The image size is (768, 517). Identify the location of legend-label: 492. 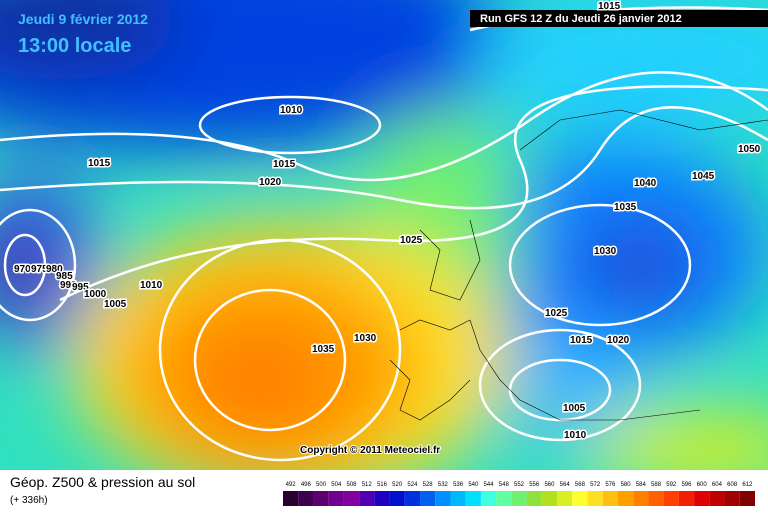
(291, 485).